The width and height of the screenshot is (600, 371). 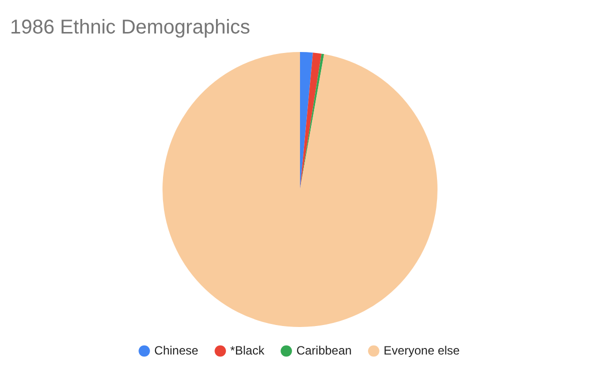 I want to click on legend-label: Chinese, so click(x=176, y=350).